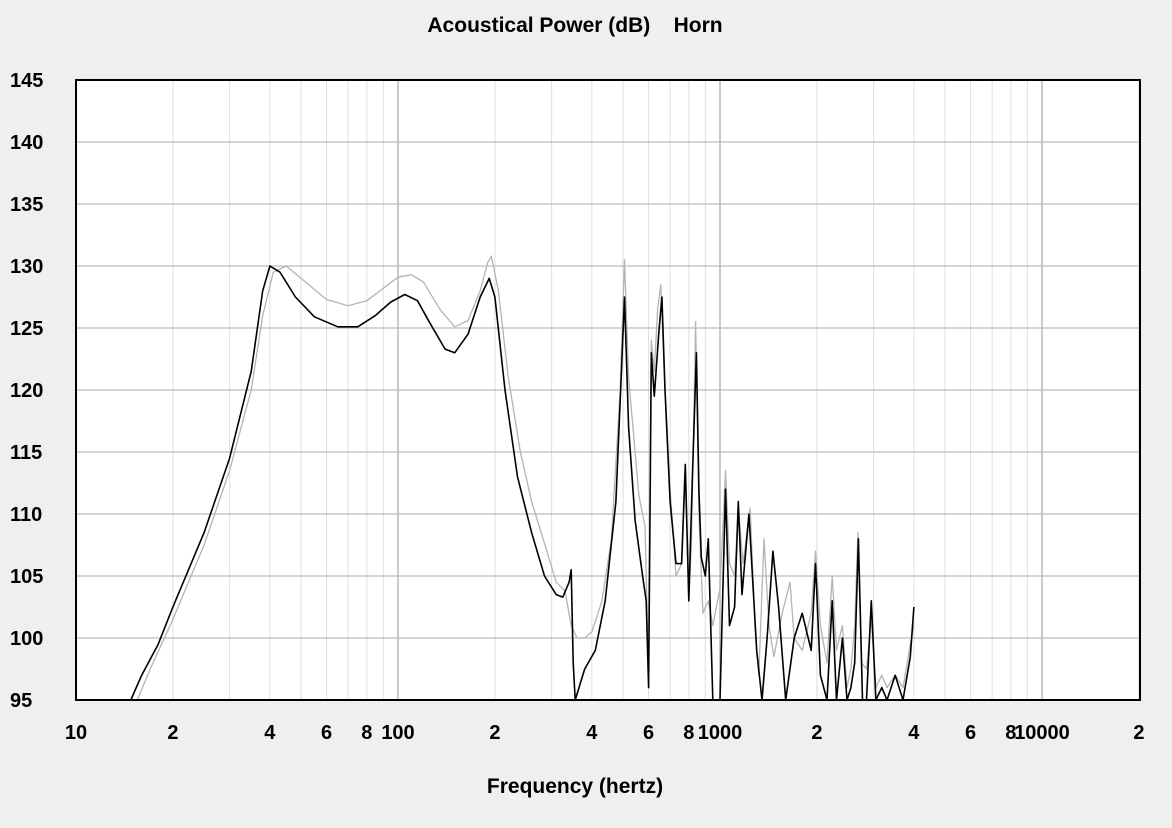 This screenshot has height=828, width=1172. What do you see at coordinates (26, 453) in the screenshot?
I see `y-tick-label: 115` at bounding box center [26, 453].